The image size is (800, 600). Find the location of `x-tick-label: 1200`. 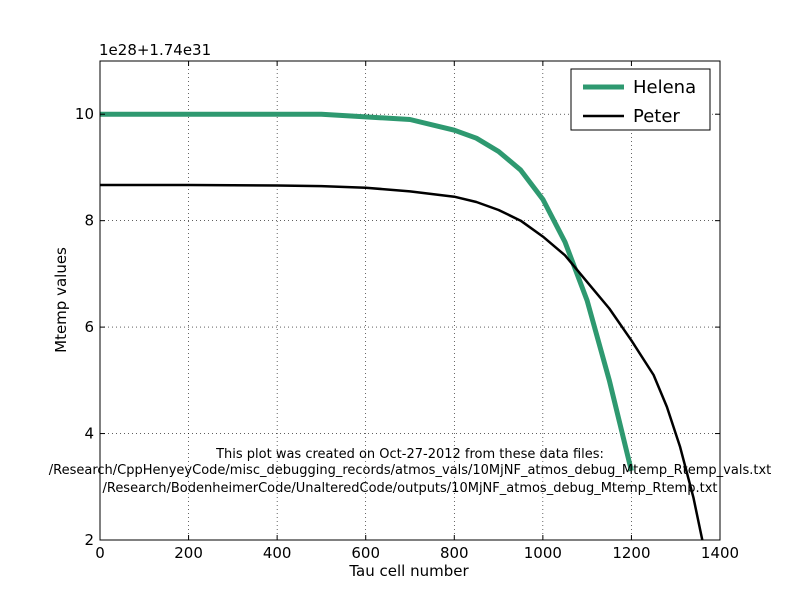

x-tick-label: 1200 is located at coordinates (631, 553).